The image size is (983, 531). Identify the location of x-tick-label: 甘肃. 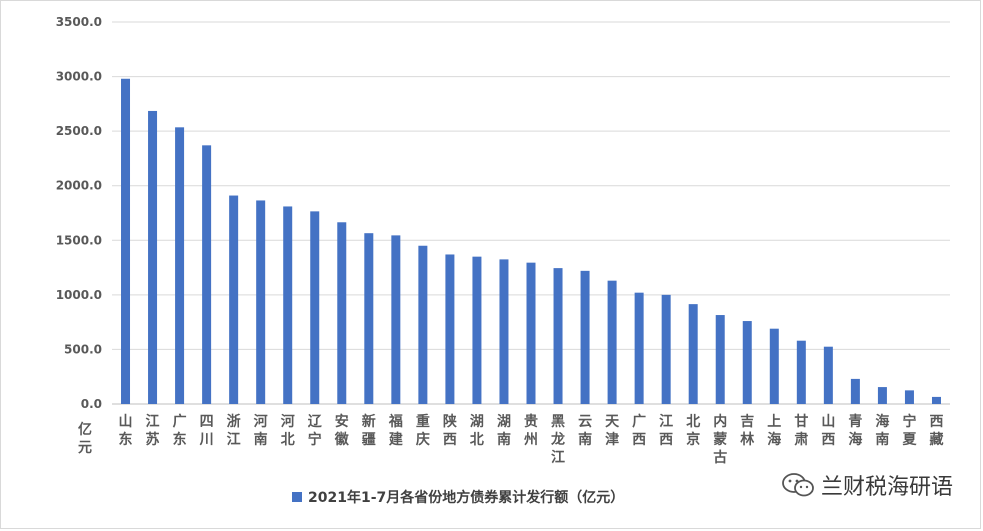
(801, 430).